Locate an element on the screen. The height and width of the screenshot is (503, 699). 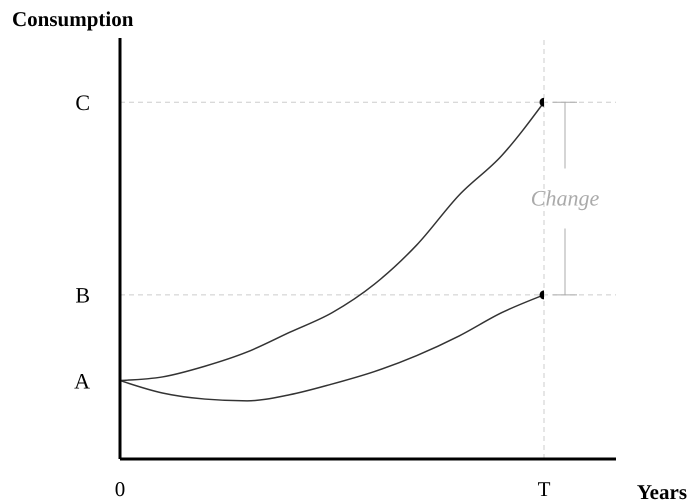
y-axis-title: Consumption is located at coordinates (73, 19).